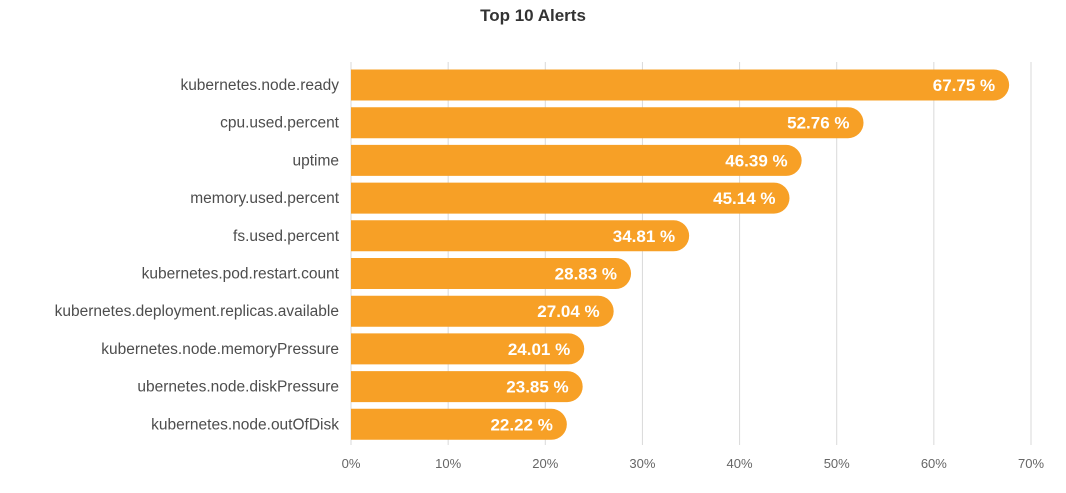  Describe the element at coordinates (744, 198) in the screenshot. I see `bar-value-label: 45.14 %` at that location.